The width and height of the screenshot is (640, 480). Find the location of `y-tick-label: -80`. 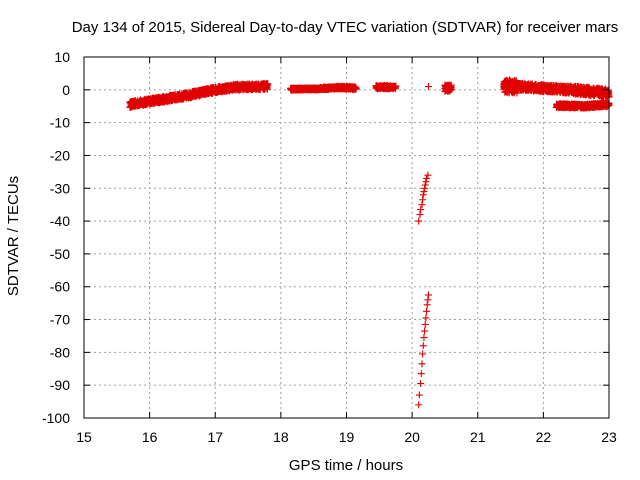

y-tick-label: -80 is located at coordinates (60, 352).